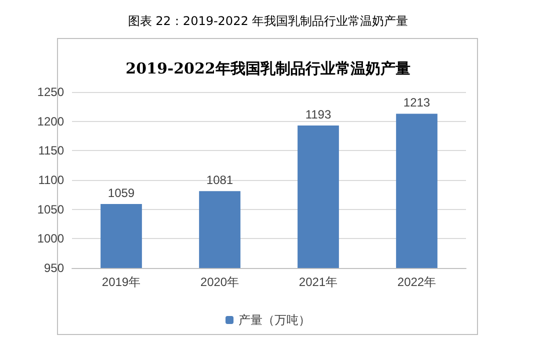 The image size is (536, 347). Describe the element at coordinates (274, 320) in the screenshot. I see `legend-label: 产量（万吨）` at that location.